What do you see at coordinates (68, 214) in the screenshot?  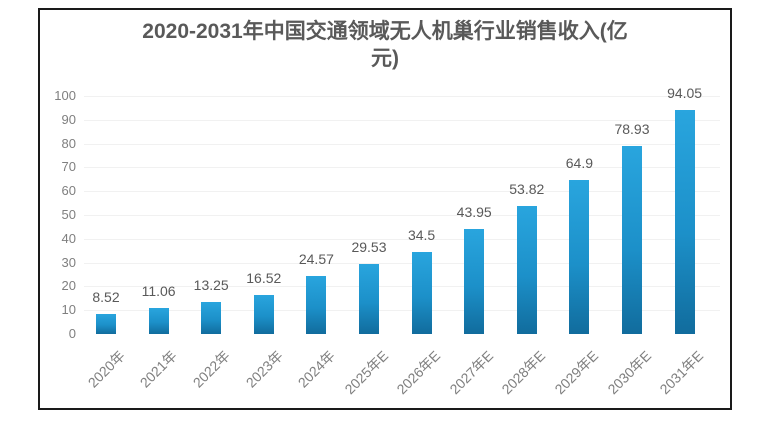 I see `y-axis-tick-label: 50` at bounding box center [68, 214].